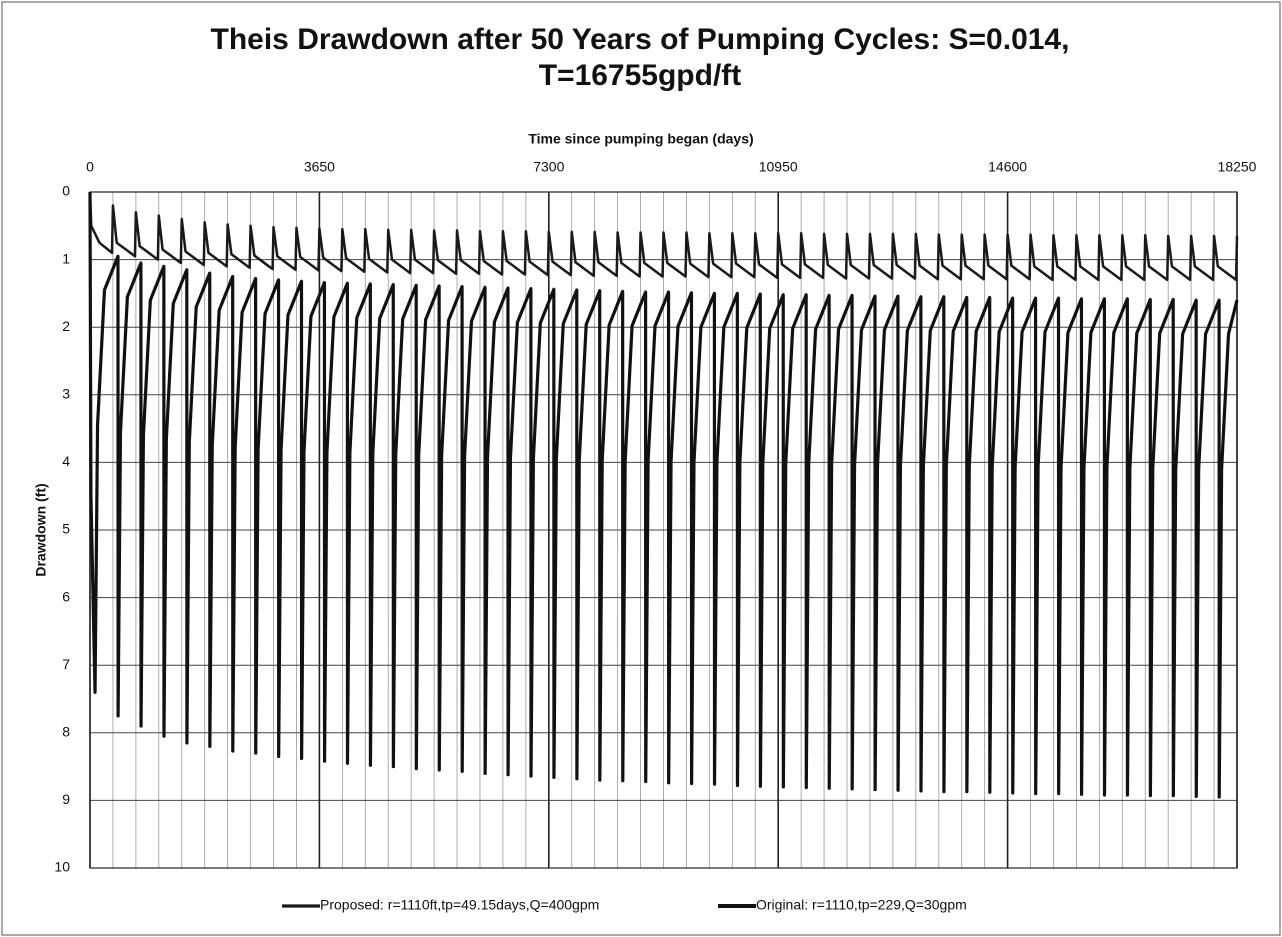 The image size is (1282, 937). I want to click on legend-label: Proposed: r=1110ft,tp=49.15days,Q=400gpm, so click(459, 905).